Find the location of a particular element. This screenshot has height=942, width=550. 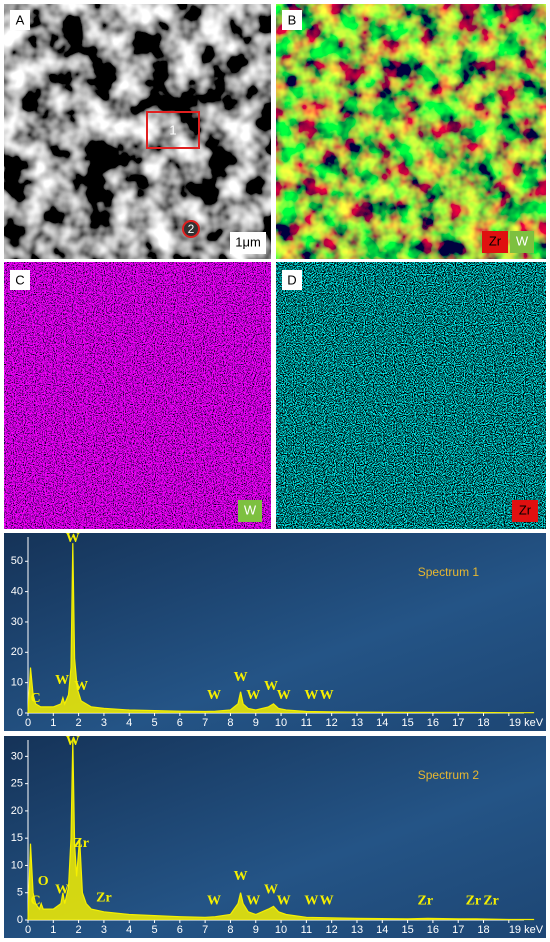

spectrum-title: Spectrum 2 is located at coordinates (449, 775).